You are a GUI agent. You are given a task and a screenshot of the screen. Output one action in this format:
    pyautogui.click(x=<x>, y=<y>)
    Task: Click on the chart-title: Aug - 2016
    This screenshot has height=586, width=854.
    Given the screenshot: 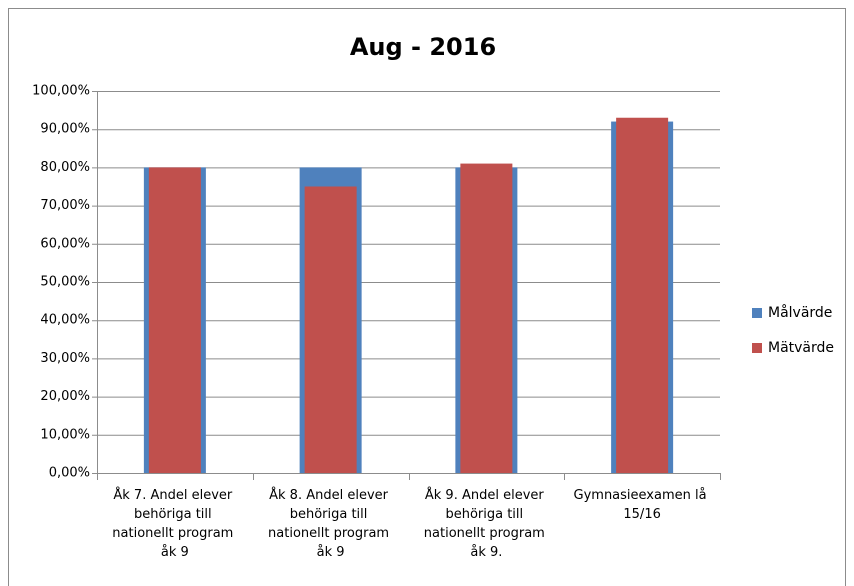 What is the action you would take?
    pyautogui.click(x=423, y=47)
    